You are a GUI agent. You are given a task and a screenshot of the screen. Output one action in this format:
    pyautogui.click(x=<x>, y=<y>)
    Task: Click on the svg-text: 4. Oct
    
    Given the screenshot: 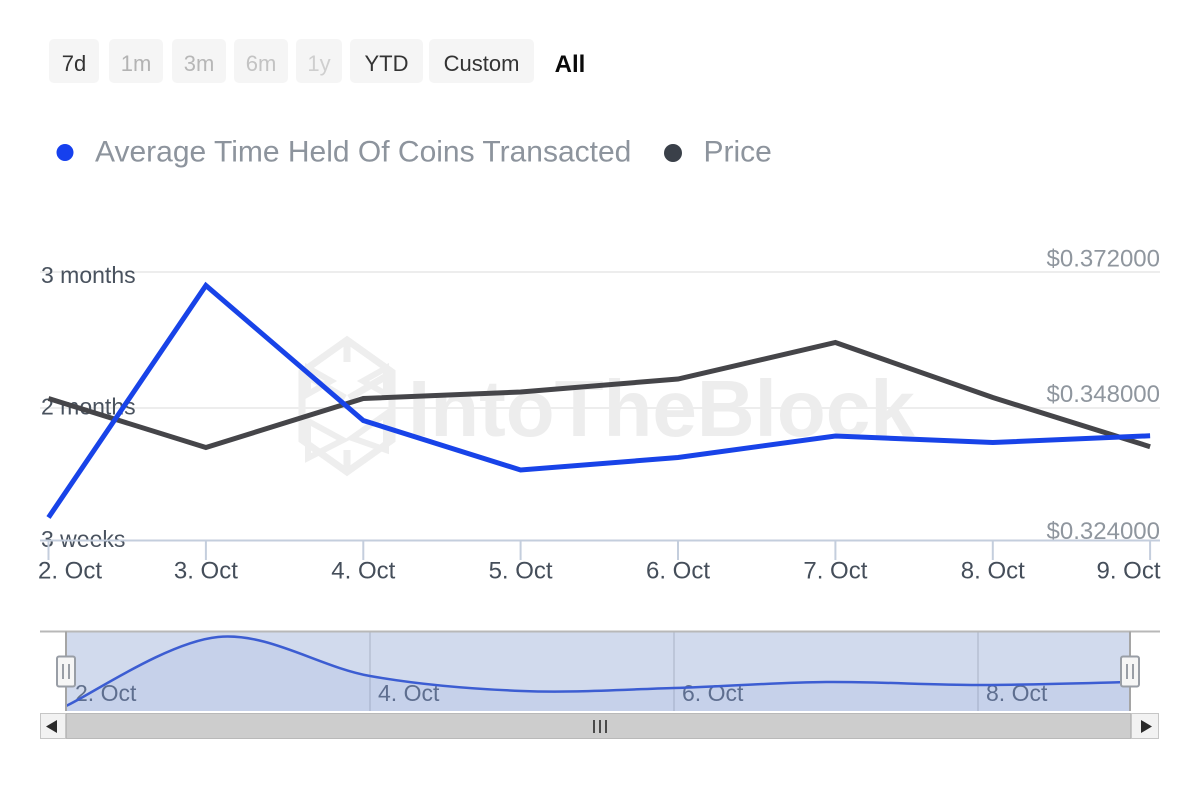 What is the action you would take?
    pyautogui.click(x=363, y=571)
    